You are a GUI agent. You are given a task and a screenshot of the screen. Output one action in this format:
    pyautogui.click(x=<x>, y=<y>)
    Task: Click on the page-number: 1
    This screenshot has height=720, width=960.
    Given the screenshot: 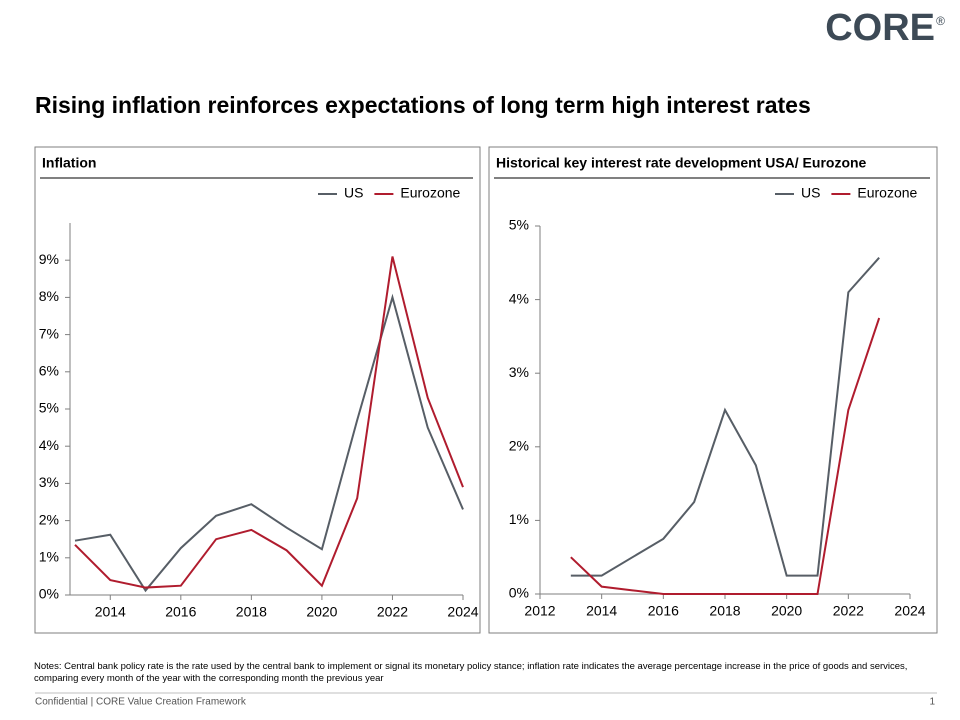 What is the action you would take?
    pyautogui.click(x=932, y=702)
    